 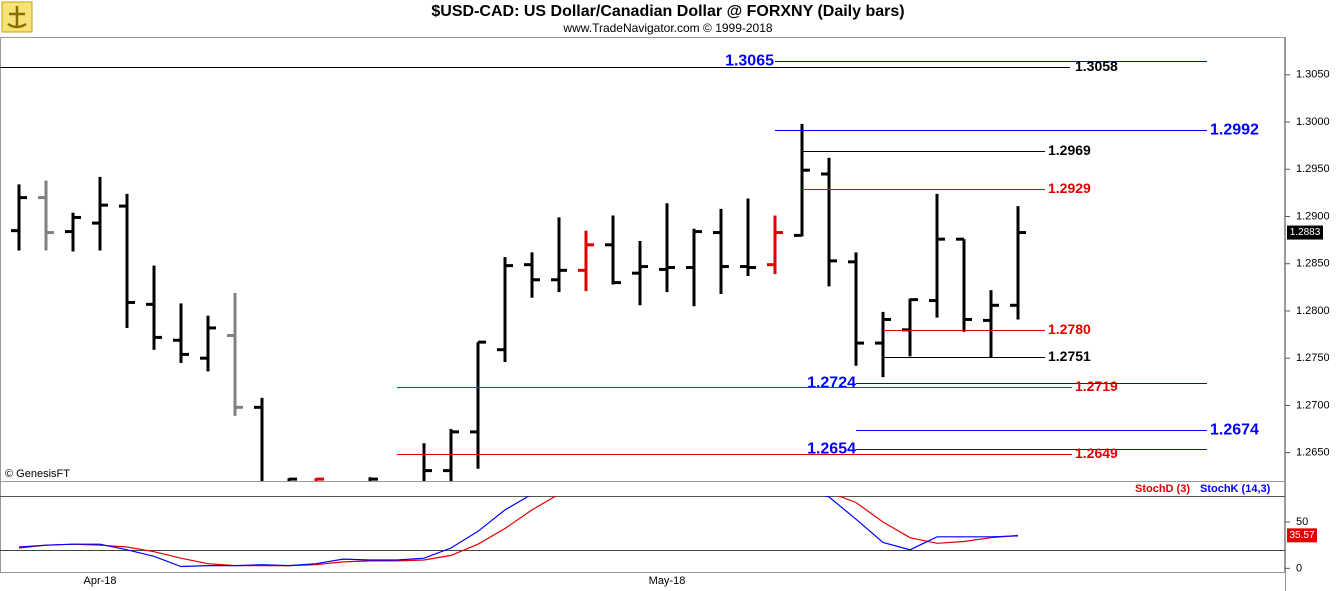 What do you see at coordinates (1069, 329) in the screenshot?
I see `level-label: 1.2780` at bounding box center [1069, 329].